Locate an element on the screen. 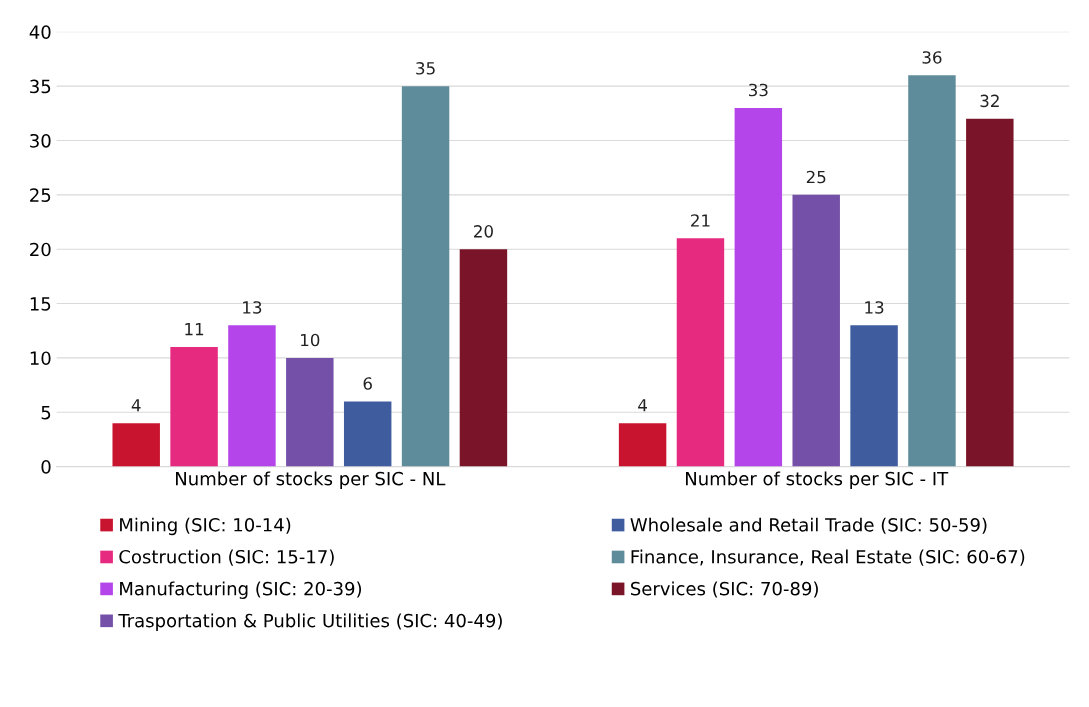  legend-label: Mining (SIC: 10-14) is located at coordinates (205, 526).